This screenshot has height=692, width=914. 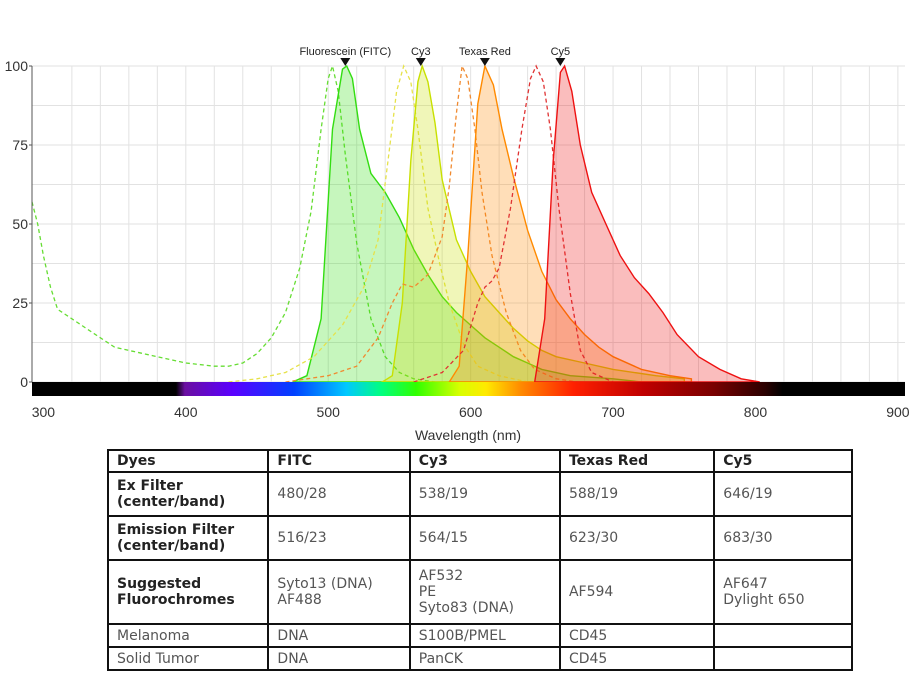 What do you see at coordinates (591, 592) in the screenshot?
I see `cell-value: AF594` at bounding box center [591, 592].